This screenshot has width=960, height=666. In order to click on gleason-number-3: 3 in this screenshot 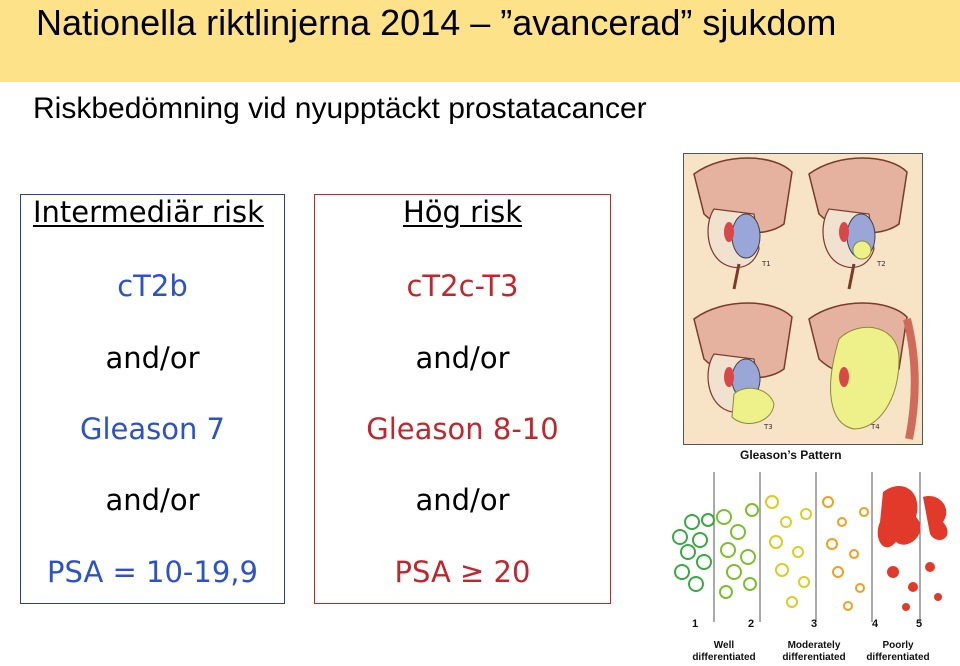, I will do `click(814, 624)`.